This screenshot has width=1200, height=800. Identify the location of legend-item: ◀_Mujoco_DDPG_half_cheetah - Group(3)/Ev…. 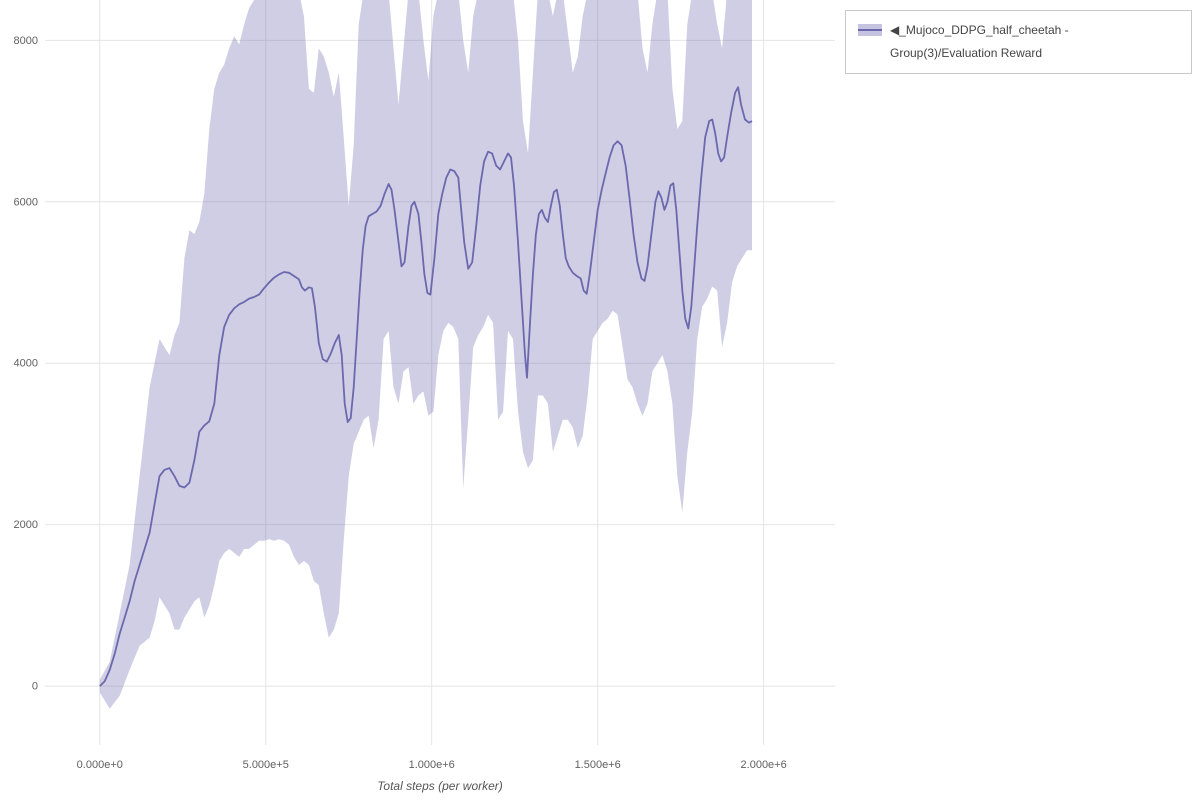
(1018, 42).